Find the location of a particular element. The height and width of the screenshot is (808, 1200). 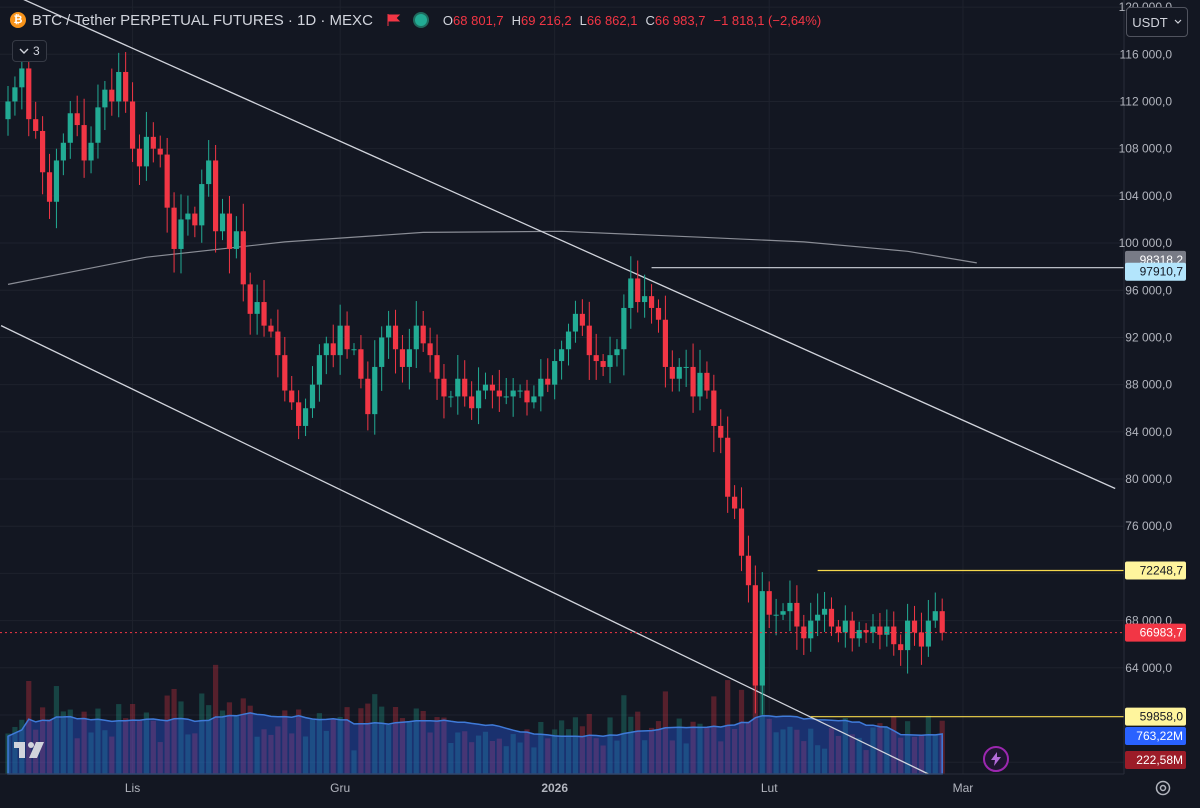

y-tick-label: 104 000,0 is located at coordinates (1146, 196).